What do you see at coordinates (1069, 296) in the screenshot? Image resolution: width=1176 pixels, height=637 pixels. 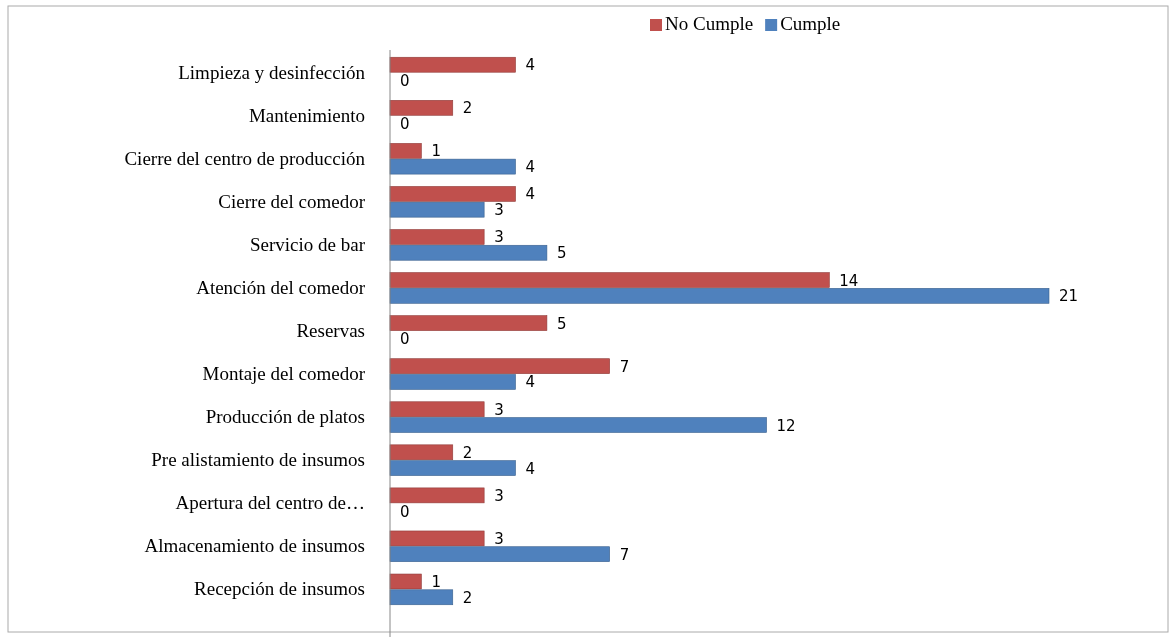 I see `data-label: 21` at bounding box center [1069, 296].